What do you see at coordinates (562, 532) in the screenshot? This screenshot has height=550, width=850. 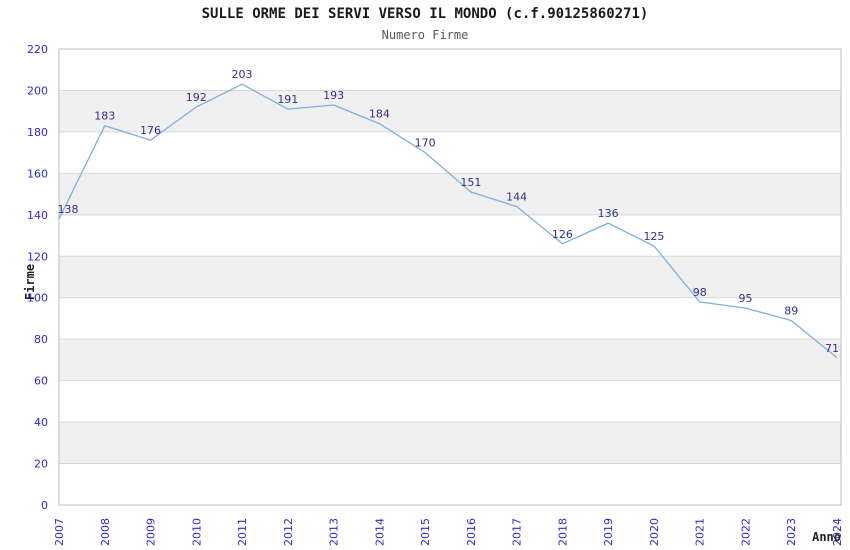 I see `x-tick-label: 2018` at bounding box center [562, 532].